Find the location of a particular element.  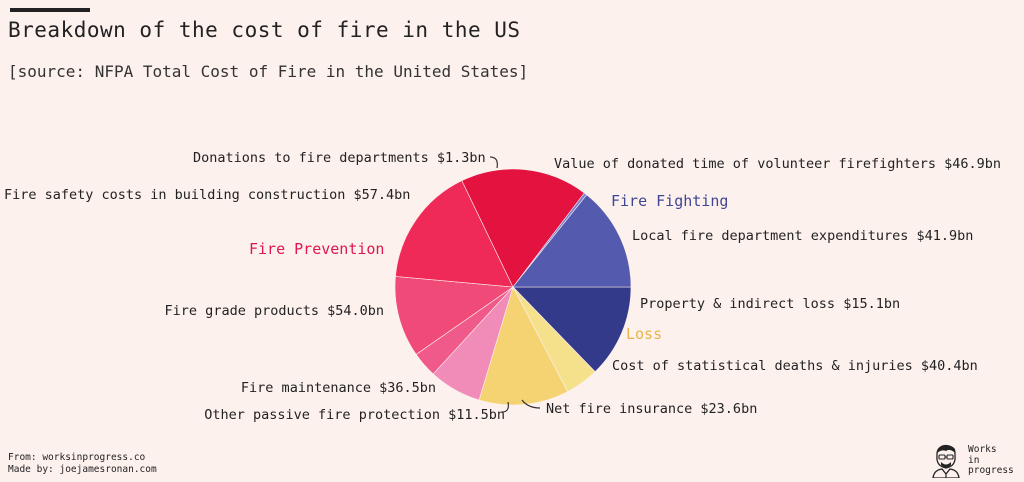

brand-line-2: in is located at coordinates (974, 460).